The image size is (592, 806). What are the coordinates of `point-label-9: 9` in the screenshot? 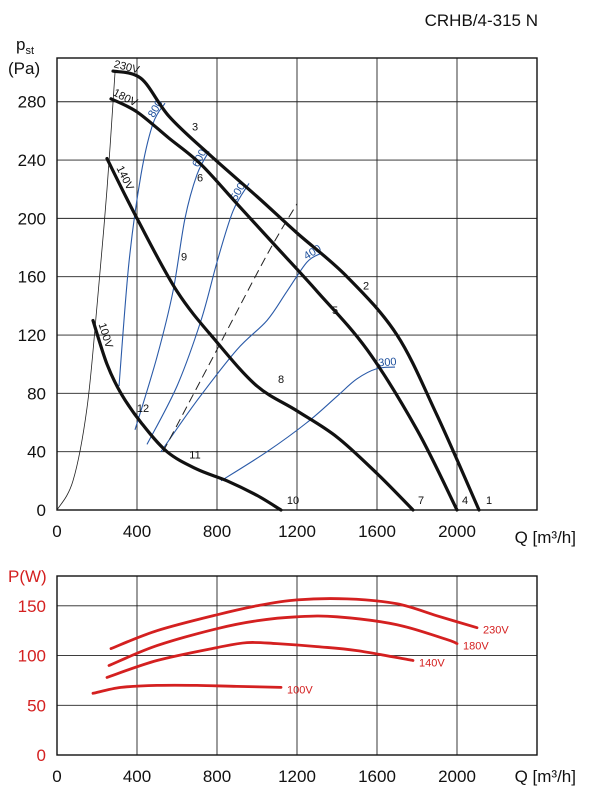 It's located at (184, 257).